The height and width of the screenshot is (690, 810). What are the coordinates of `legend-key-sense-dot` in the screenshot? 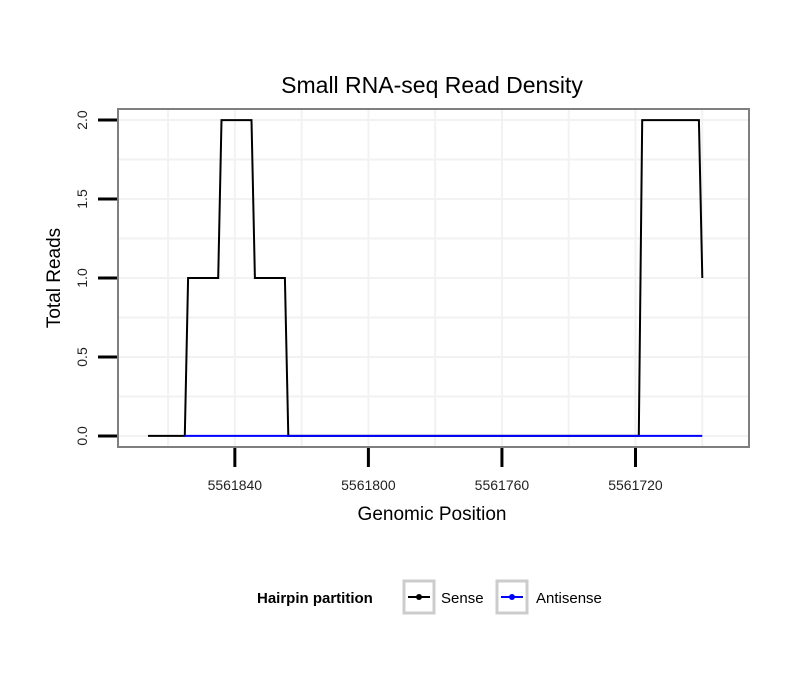 It's located at (419, 597).